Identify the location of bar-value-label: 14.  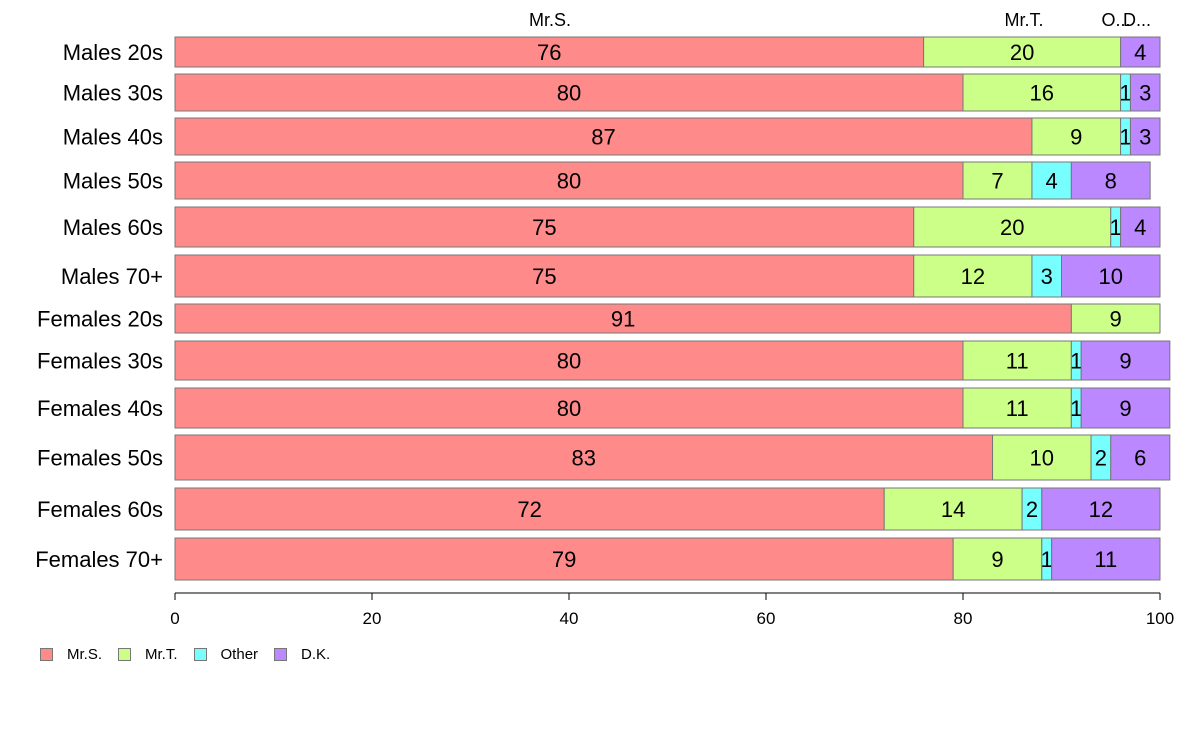
(953, 509).